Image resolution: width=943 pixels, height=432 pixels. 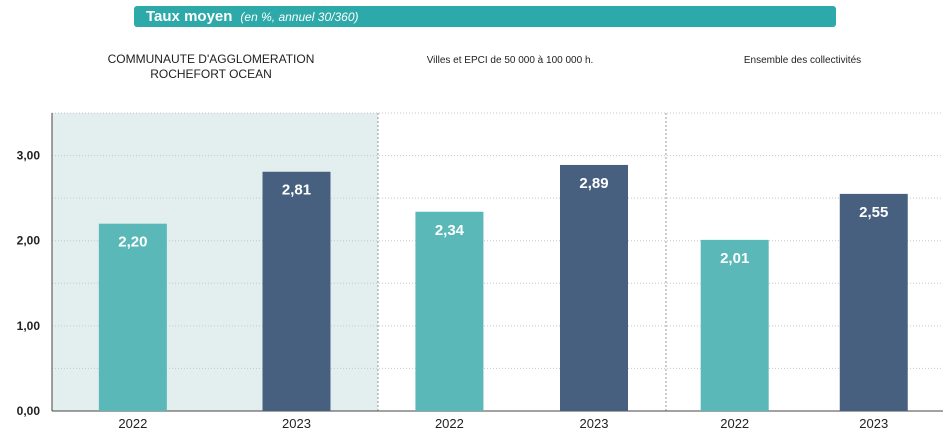 I want to click on chart-title-banner: Taux moyen (en %, annuel 30/360), so click(x=485, y=16).